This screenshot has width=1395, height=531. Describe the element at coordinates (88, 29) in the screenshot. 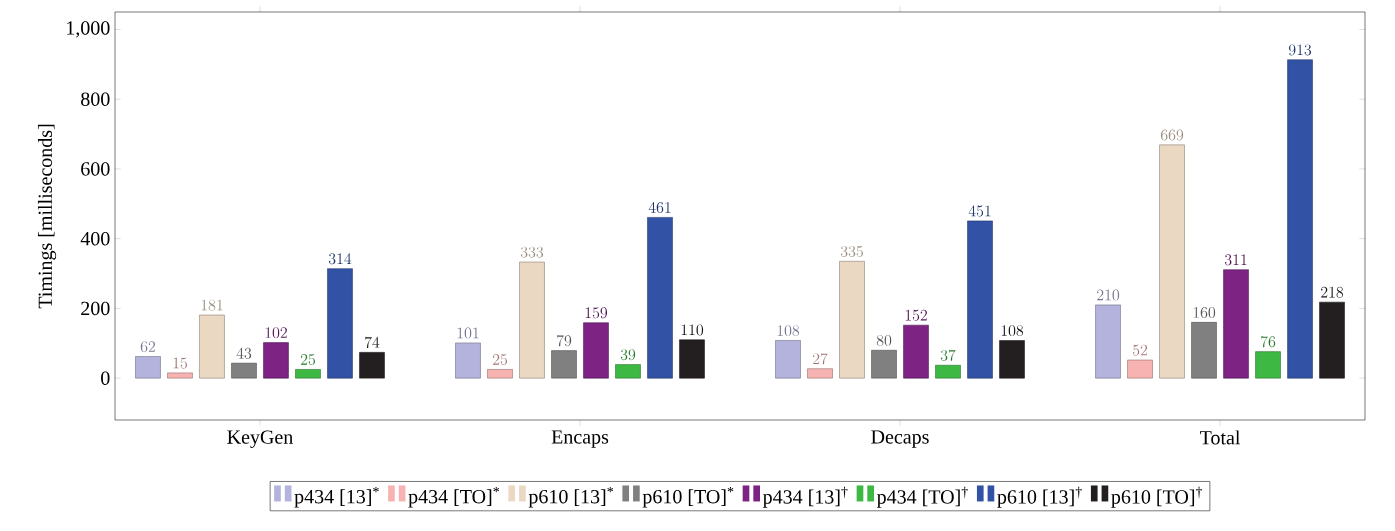

I see `y-tick-label: 1,000` at that location.